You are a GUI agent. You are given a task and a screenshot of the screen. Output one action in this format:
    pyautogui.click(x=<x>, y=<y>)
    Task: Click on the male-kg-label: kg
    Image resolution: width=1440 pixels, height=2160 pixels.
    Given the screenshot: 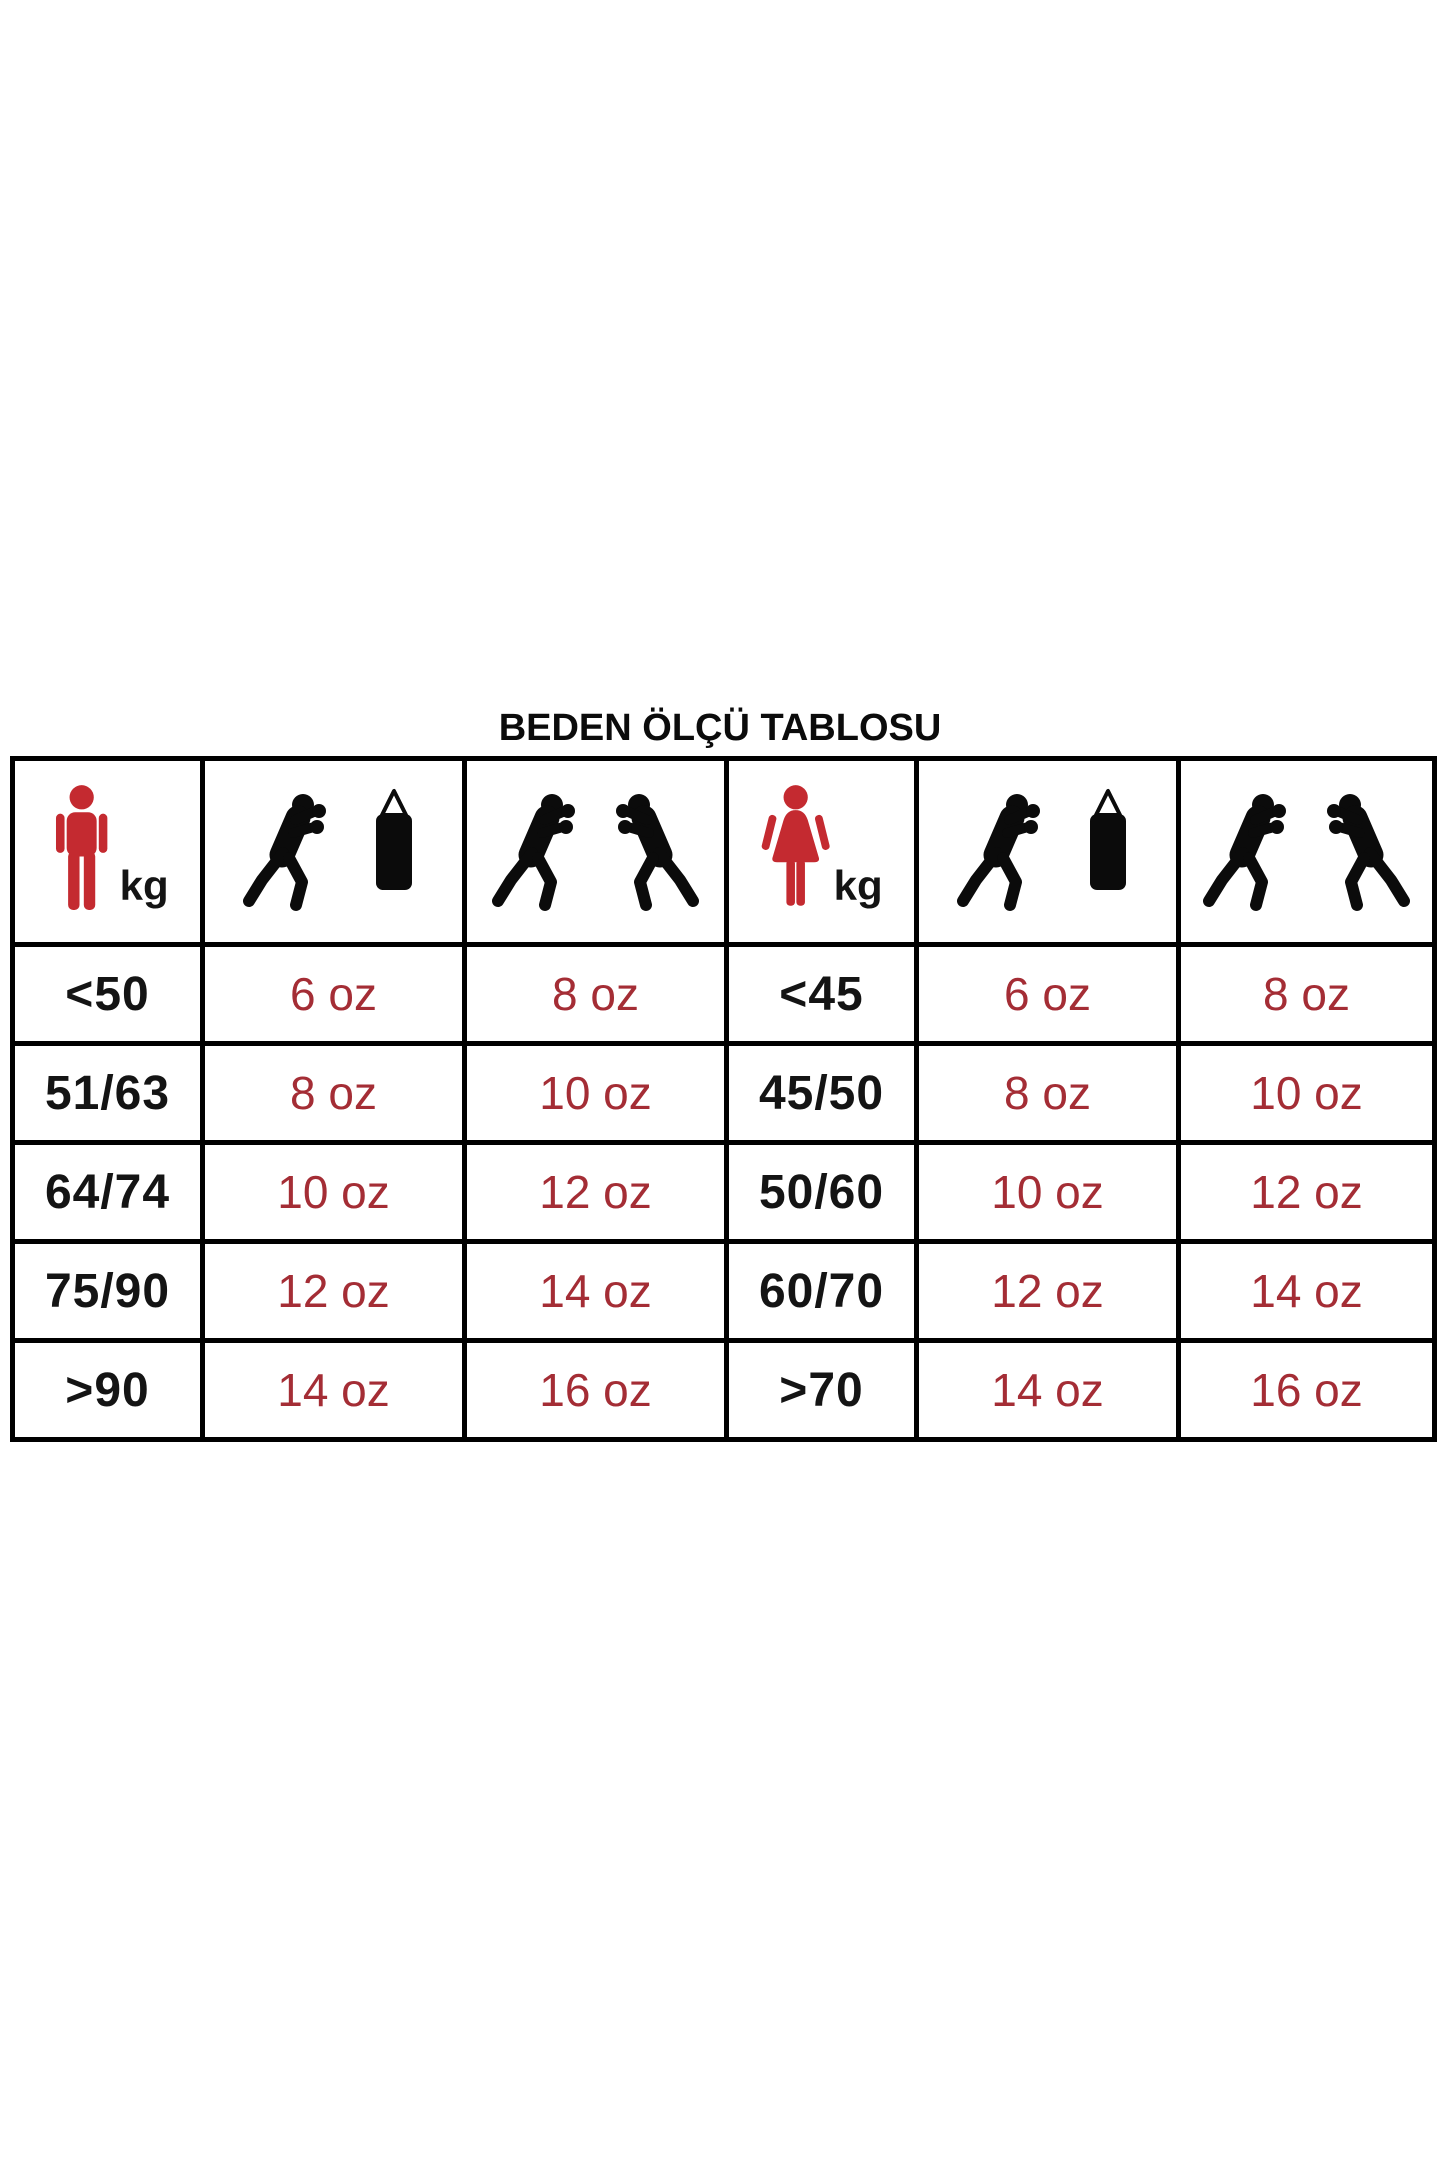 What is the action you would take?
    pyautogui.click(x=144, y=885)
    